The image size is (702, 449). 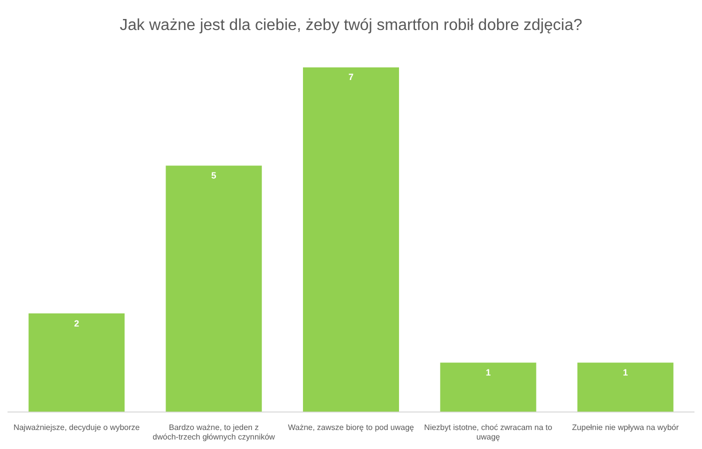 I want to click on data-label: 5, so click(x=213, y=175).